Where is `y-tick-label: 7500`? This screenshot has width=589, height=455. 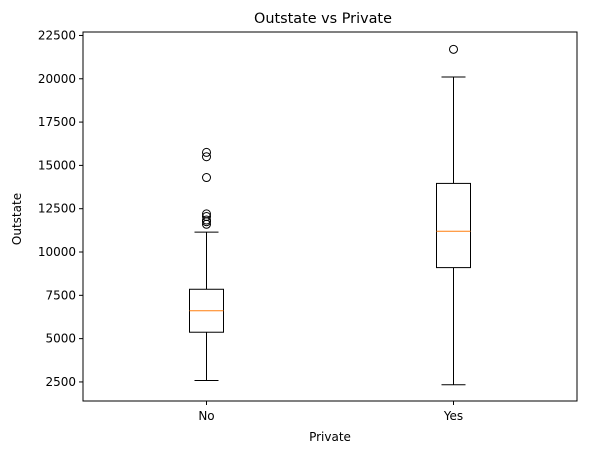 y-tick-label: 7500 is located at coordinates (60, 295).